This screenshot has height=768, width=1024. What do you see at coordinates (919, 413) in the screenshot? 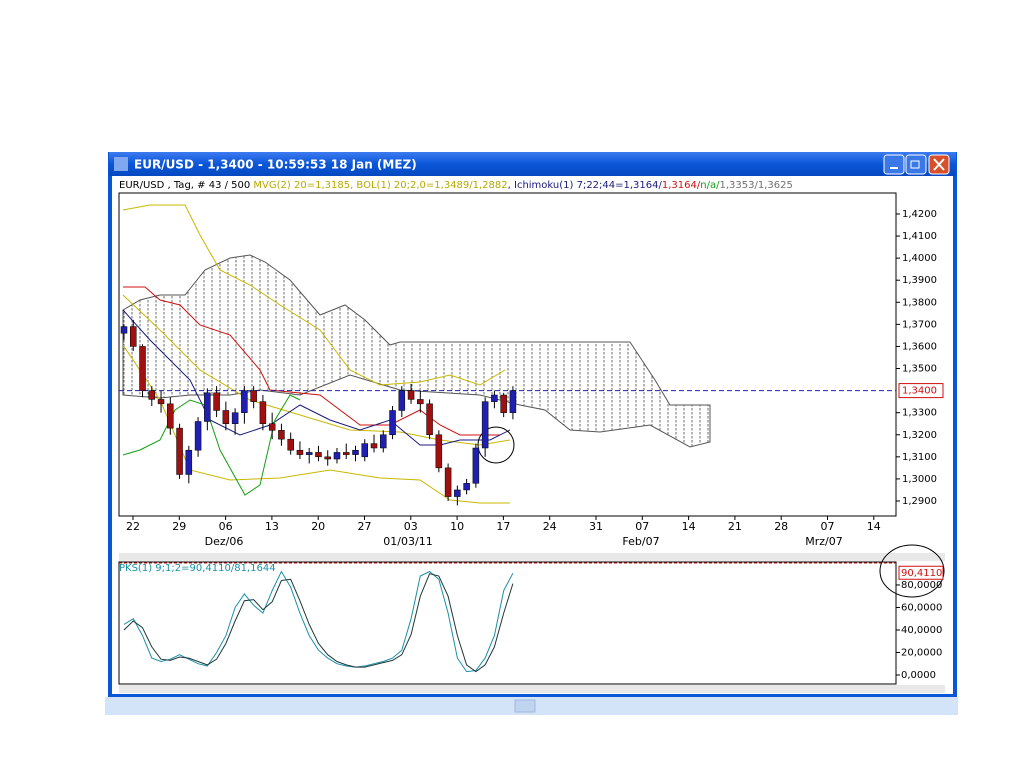
I see `y-tick-label: 1,3300` at bounding box center [919, 413].